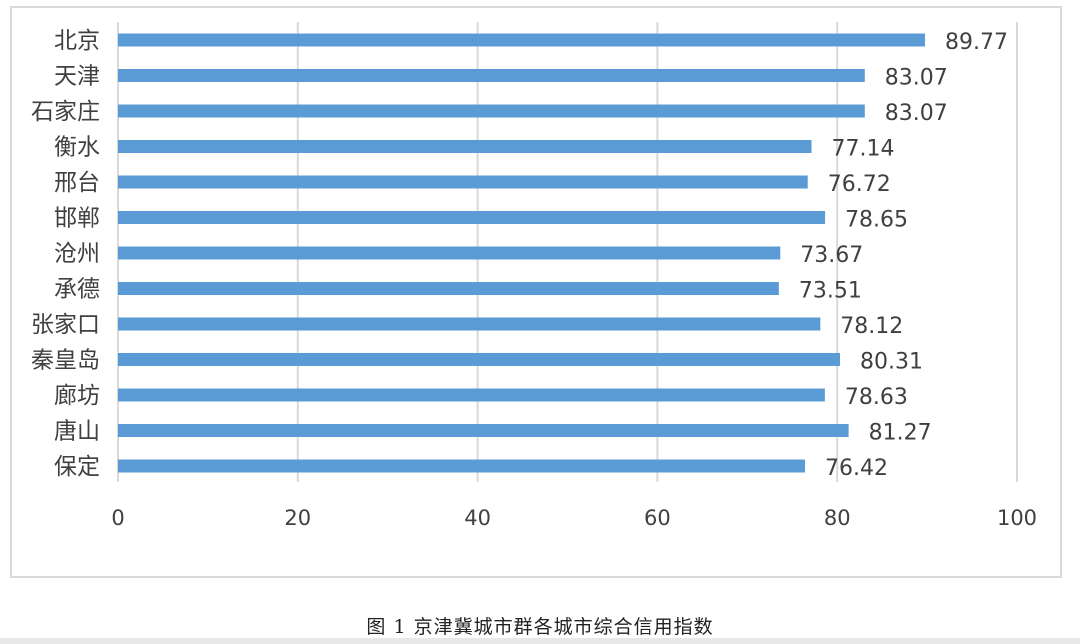 The image size is (1080, 644). Describe the element at coordinates (77, 219) in the screenshot. I see `category-label: 邯郸` at that location.